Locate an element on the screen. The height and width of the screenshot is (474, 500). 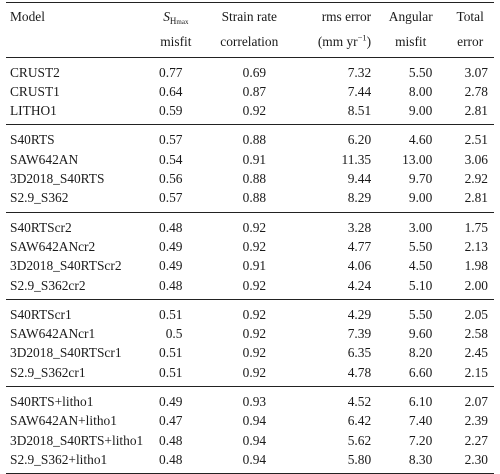
cell-model: 3D2018_S40RTScr1 is located at coordinates (66, 353).